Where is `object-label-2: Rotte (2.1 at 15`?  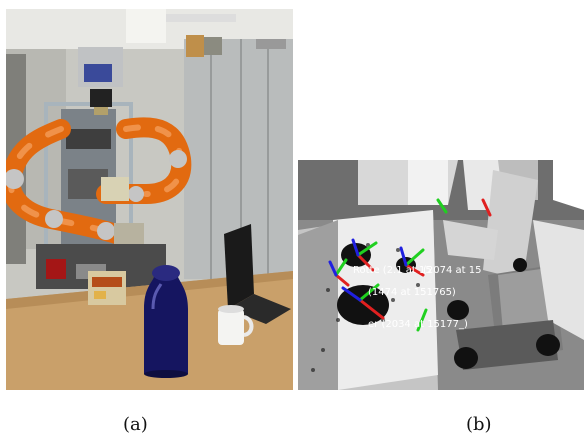
object-label-2: Rotte (2.1 at 15 is located at coordinates (392, 270).